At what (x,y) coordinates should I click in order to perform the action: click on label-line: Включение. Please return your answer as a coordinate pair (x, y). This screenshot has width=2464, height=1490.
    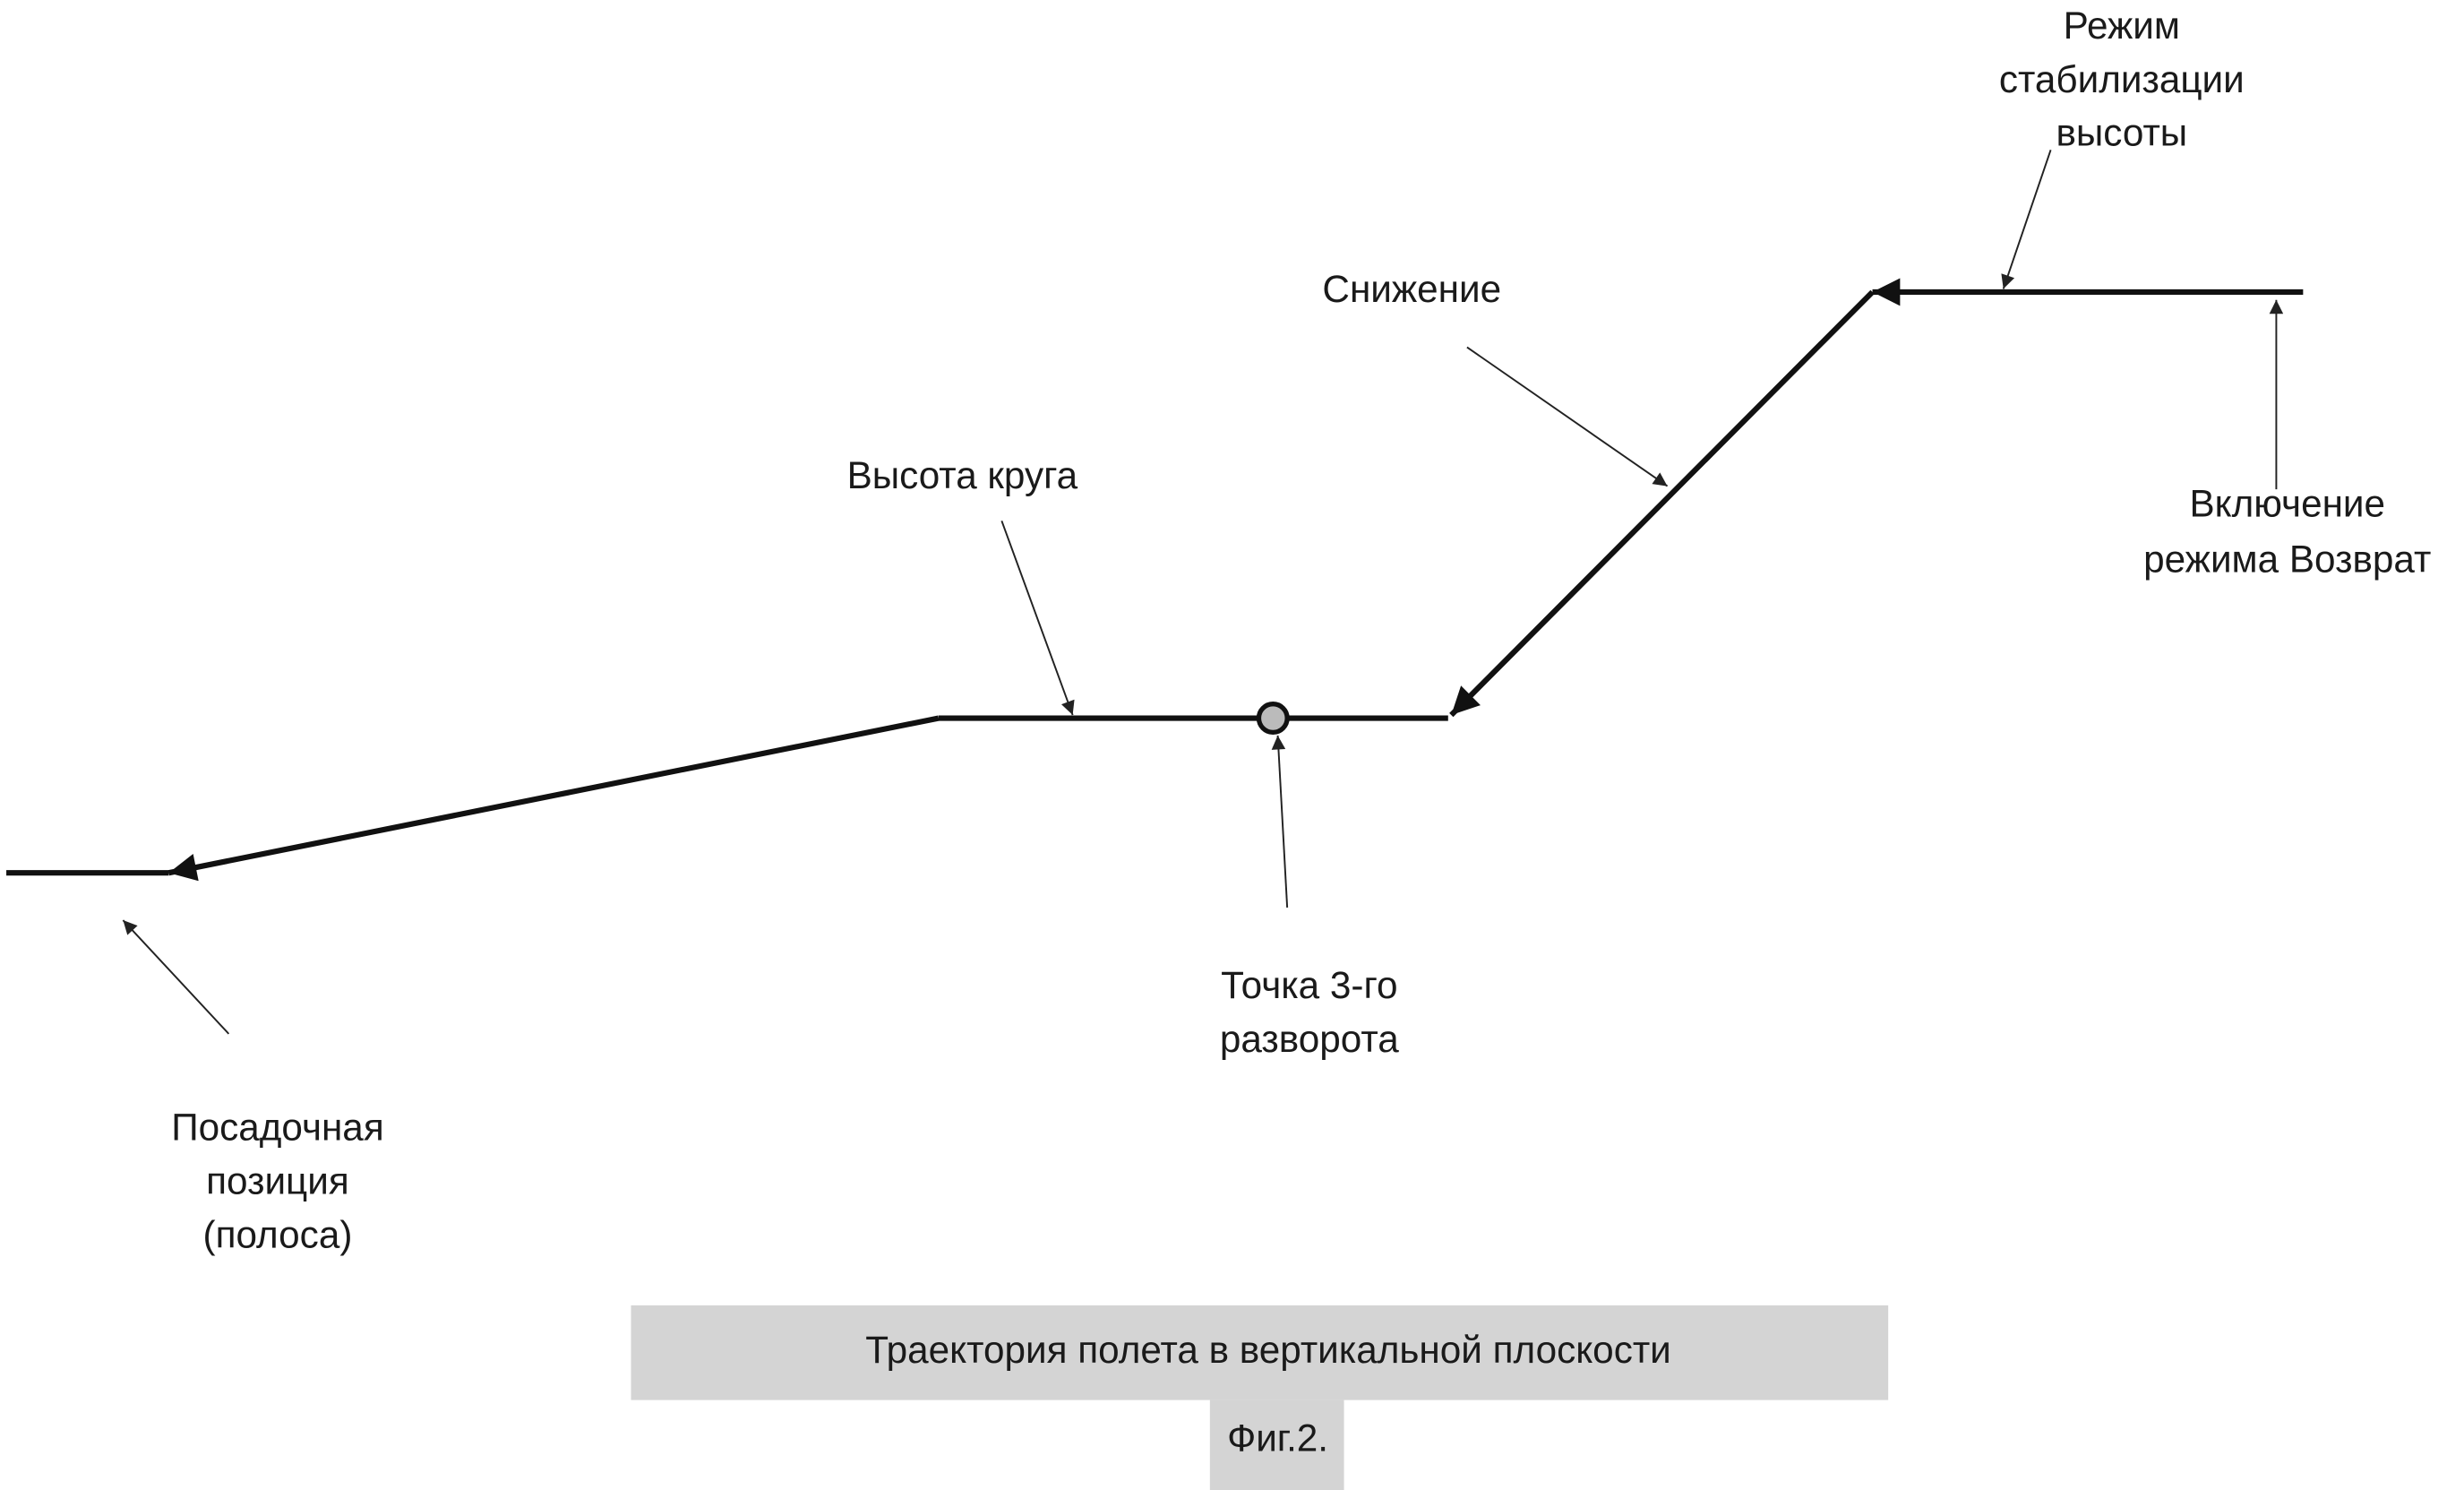
    Looking at the image, I should click on (2287, 504).